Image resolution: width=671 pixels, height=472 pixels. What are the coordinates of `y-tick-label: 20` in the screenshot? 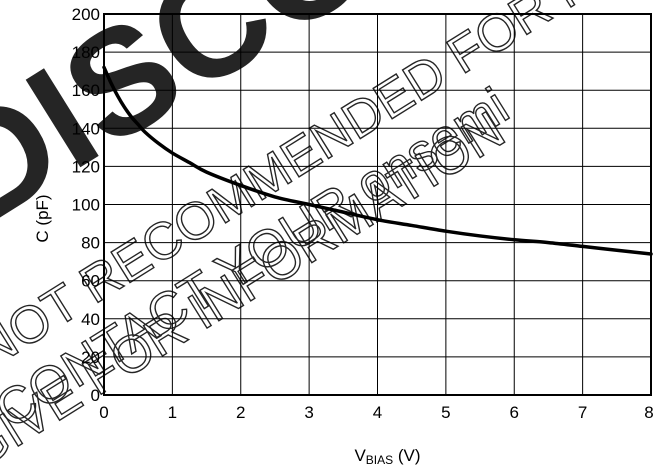 It's located at (90, 357).